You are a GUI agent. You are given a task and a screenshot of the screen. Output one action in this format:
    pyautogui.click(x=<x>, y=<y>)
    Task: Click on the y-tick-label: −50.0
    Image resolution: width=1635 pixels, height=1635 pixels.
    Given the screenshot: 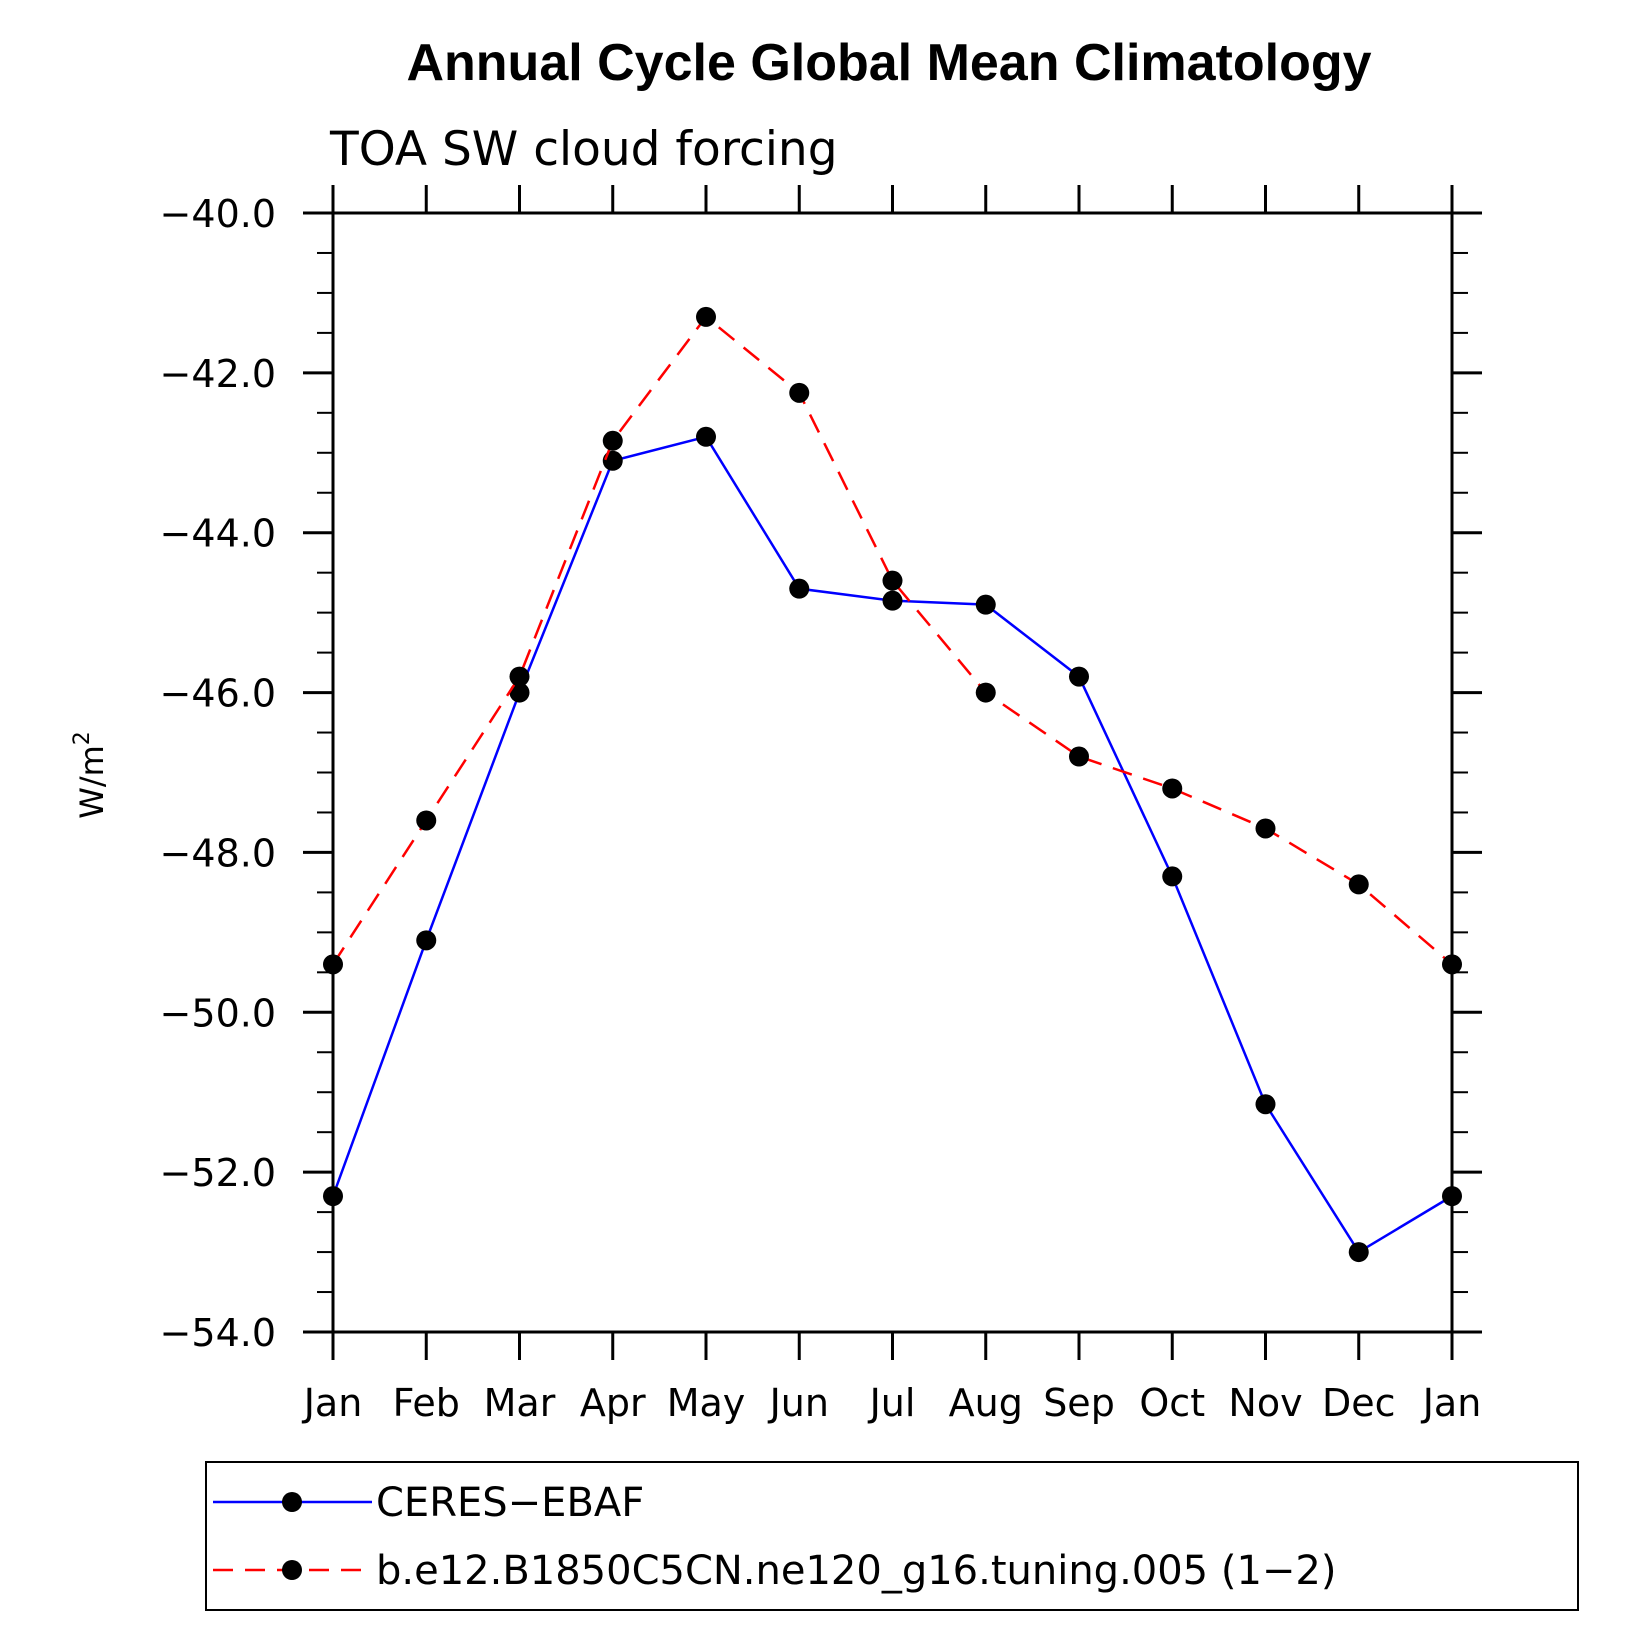 What is the action you would take?
    pyautogui.click(x=218, y=1013)
    